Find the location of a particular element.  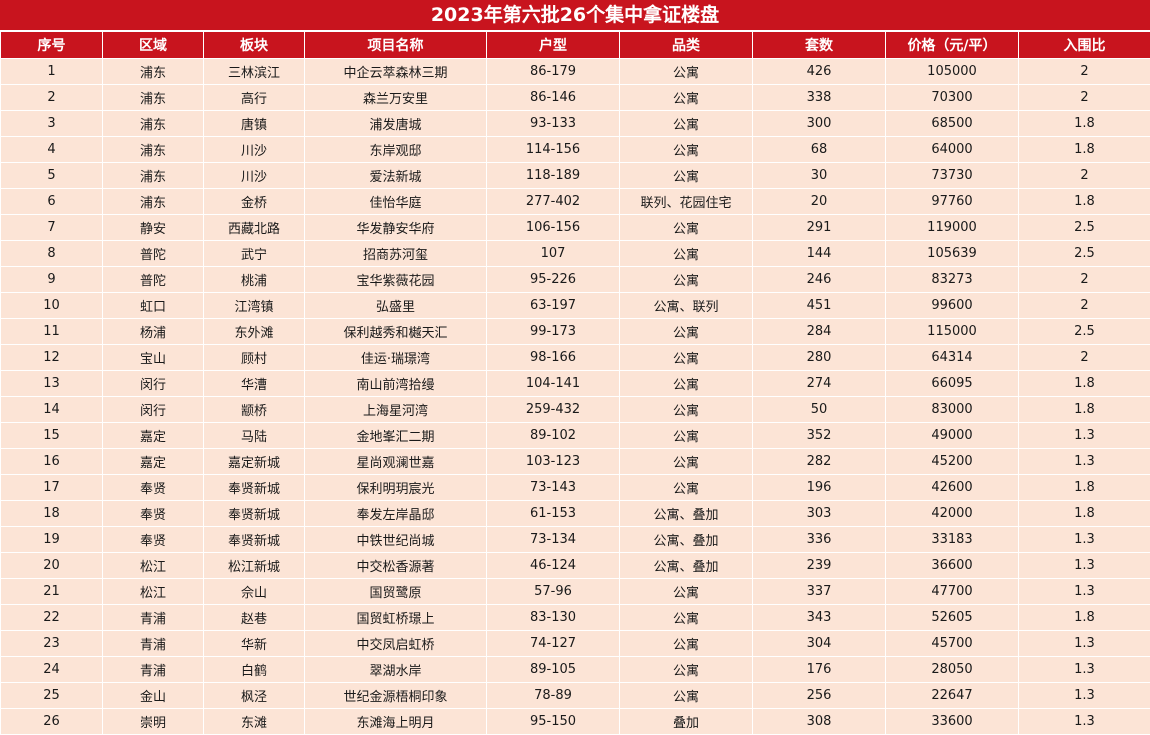

column-header-unit-size: 户型 is located at coordinates (553, 45).